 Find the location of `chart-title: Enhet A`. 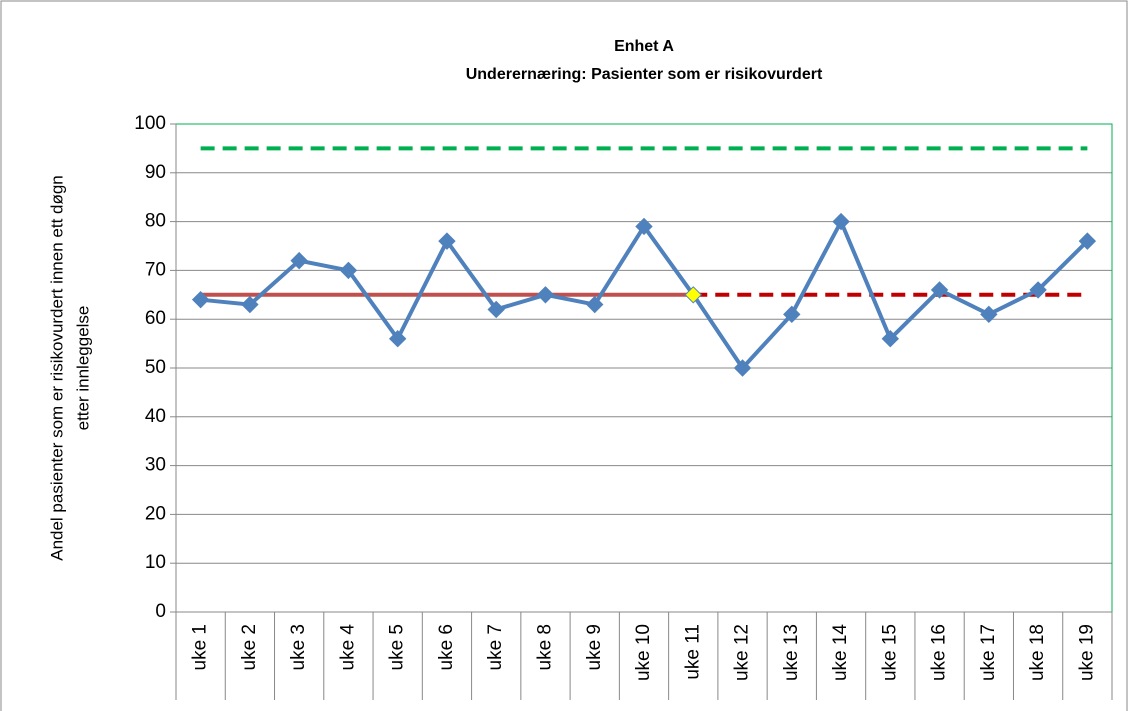

chart-title: Enhet A is located at coordinates (644, 46).